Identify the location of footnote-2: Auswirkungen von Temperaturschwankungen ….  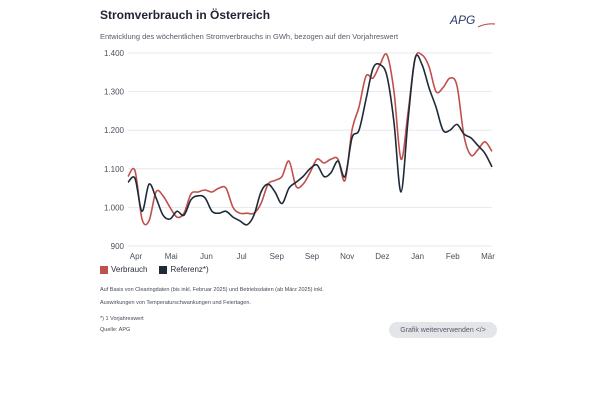
(175, 303).